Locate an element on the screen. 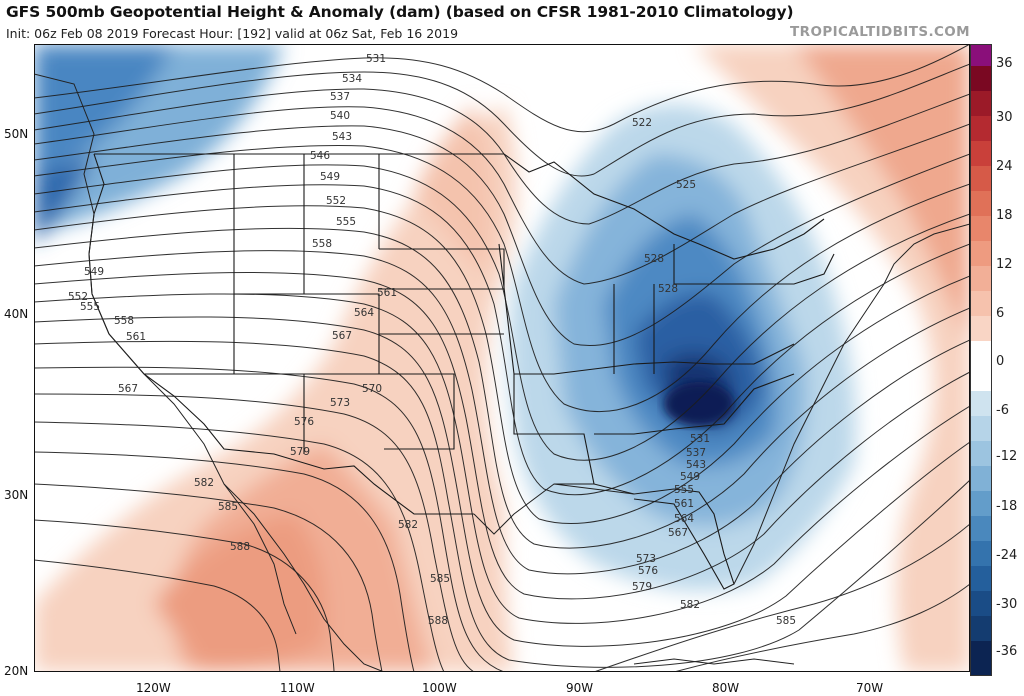 The image size is (1024, 696). colorbar-label: 0 is located at coordinates (1000, 361).